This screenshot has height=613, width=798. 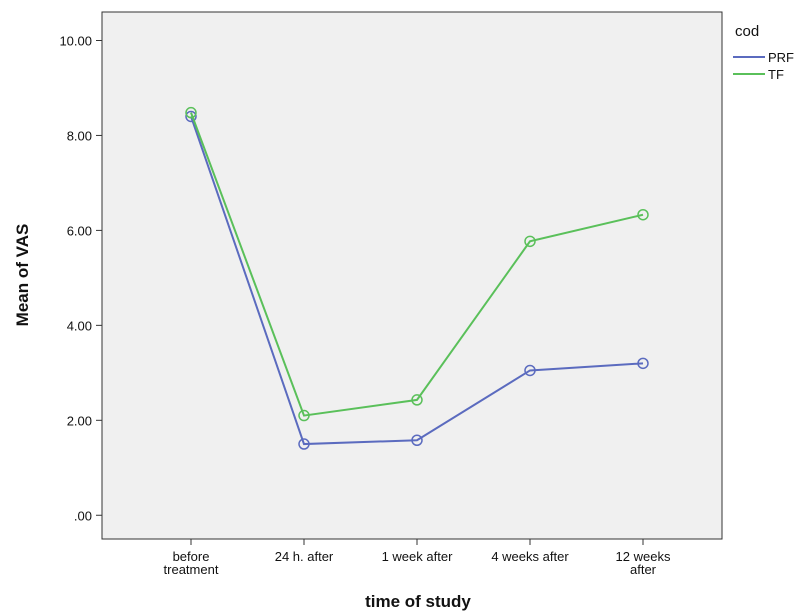 I want to click on legend: cod PRF TF, so click(x=763, y=52).